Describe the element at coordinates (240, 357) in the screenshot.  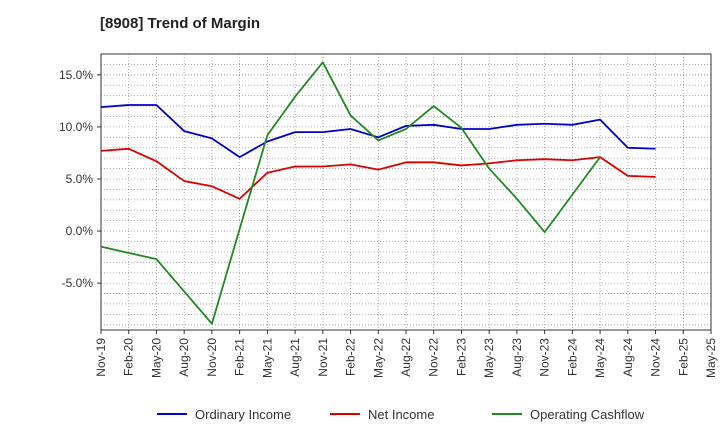
I see `x-tick-label: Feb-21` at that location.